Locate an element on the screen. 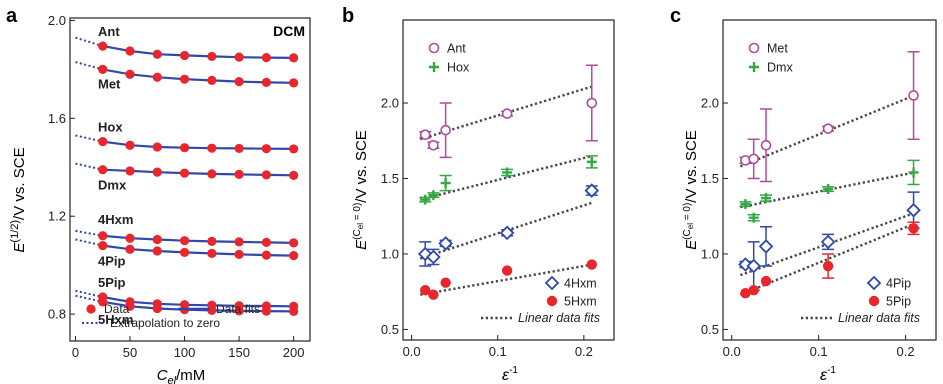 Image resolution: width=943 pixels, height=384 pixels. panel-a-series-label: Dmx is located at coordinates (112, 185).